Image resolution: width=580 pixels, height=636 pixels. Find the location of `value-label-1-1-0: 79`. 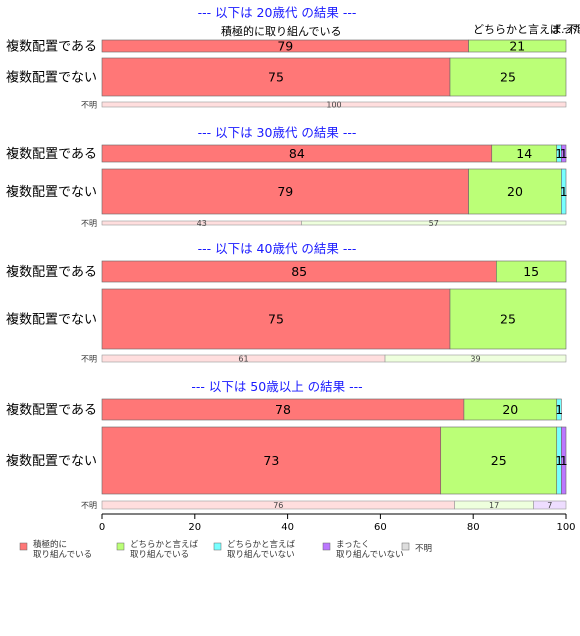

value-label-1-1-0: 79 is located at coordinates (285, 191).